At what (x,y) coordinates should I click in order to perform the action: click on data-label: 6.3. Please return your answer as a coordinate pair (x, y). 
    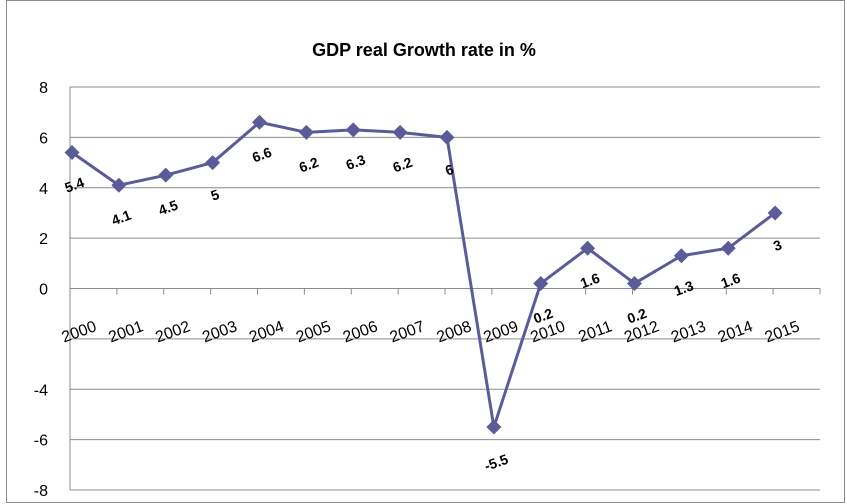
    Looking at the image, I should click on (356, 162).